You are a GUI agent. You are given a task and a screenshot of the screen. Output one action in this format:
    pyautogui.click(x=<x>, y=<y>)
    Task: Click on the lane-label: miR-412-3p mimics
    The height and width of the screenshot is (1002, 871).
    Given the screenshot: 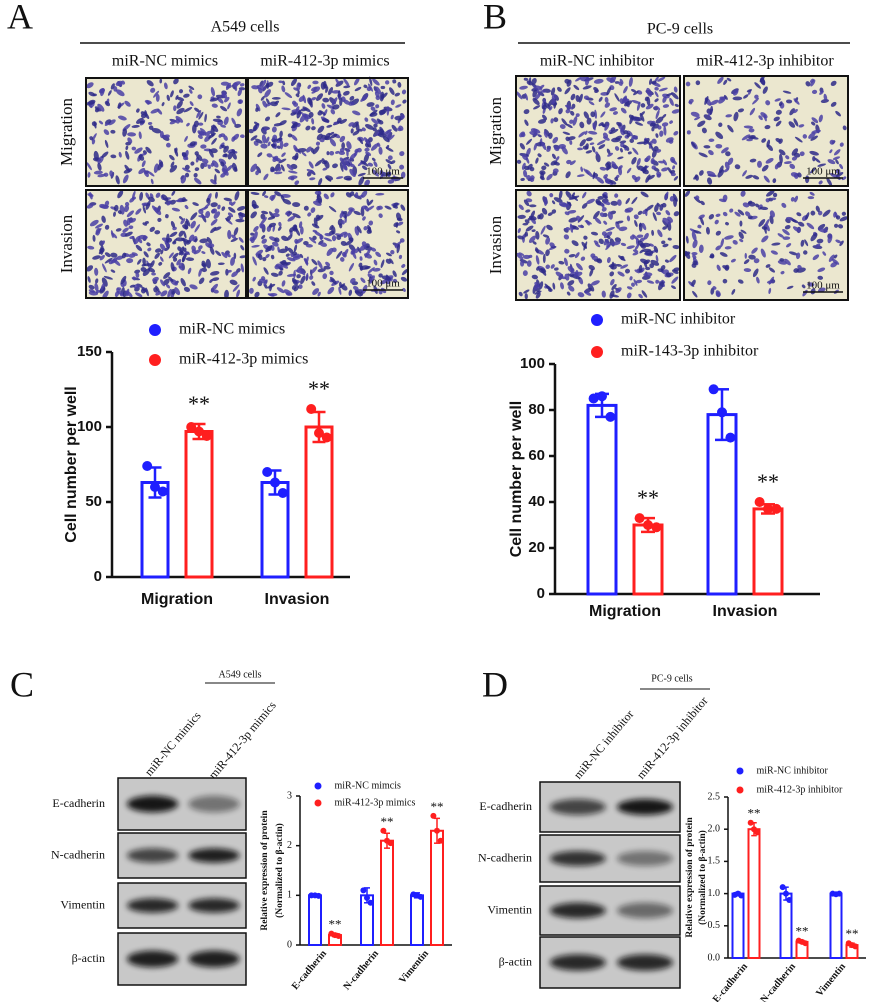 What is the action you would take?
    pyautogui.click(x=242, y=740)
    